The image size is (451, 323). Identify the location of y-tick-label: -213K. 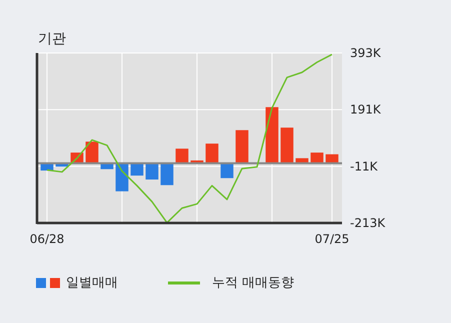
(368, 223).